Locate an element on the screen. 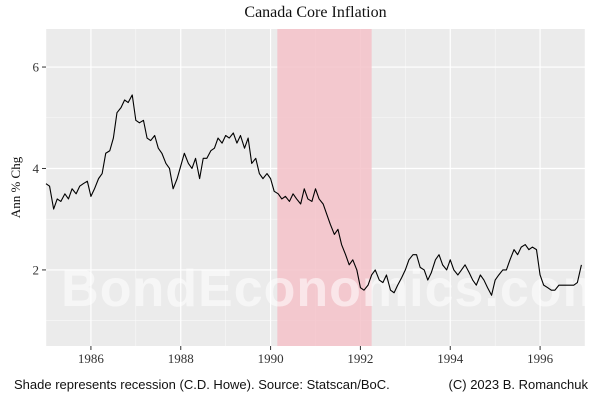 The width and height of the screenshot is (600, 400). x-tick-label: 1996 is located at coordinates (540, 358).